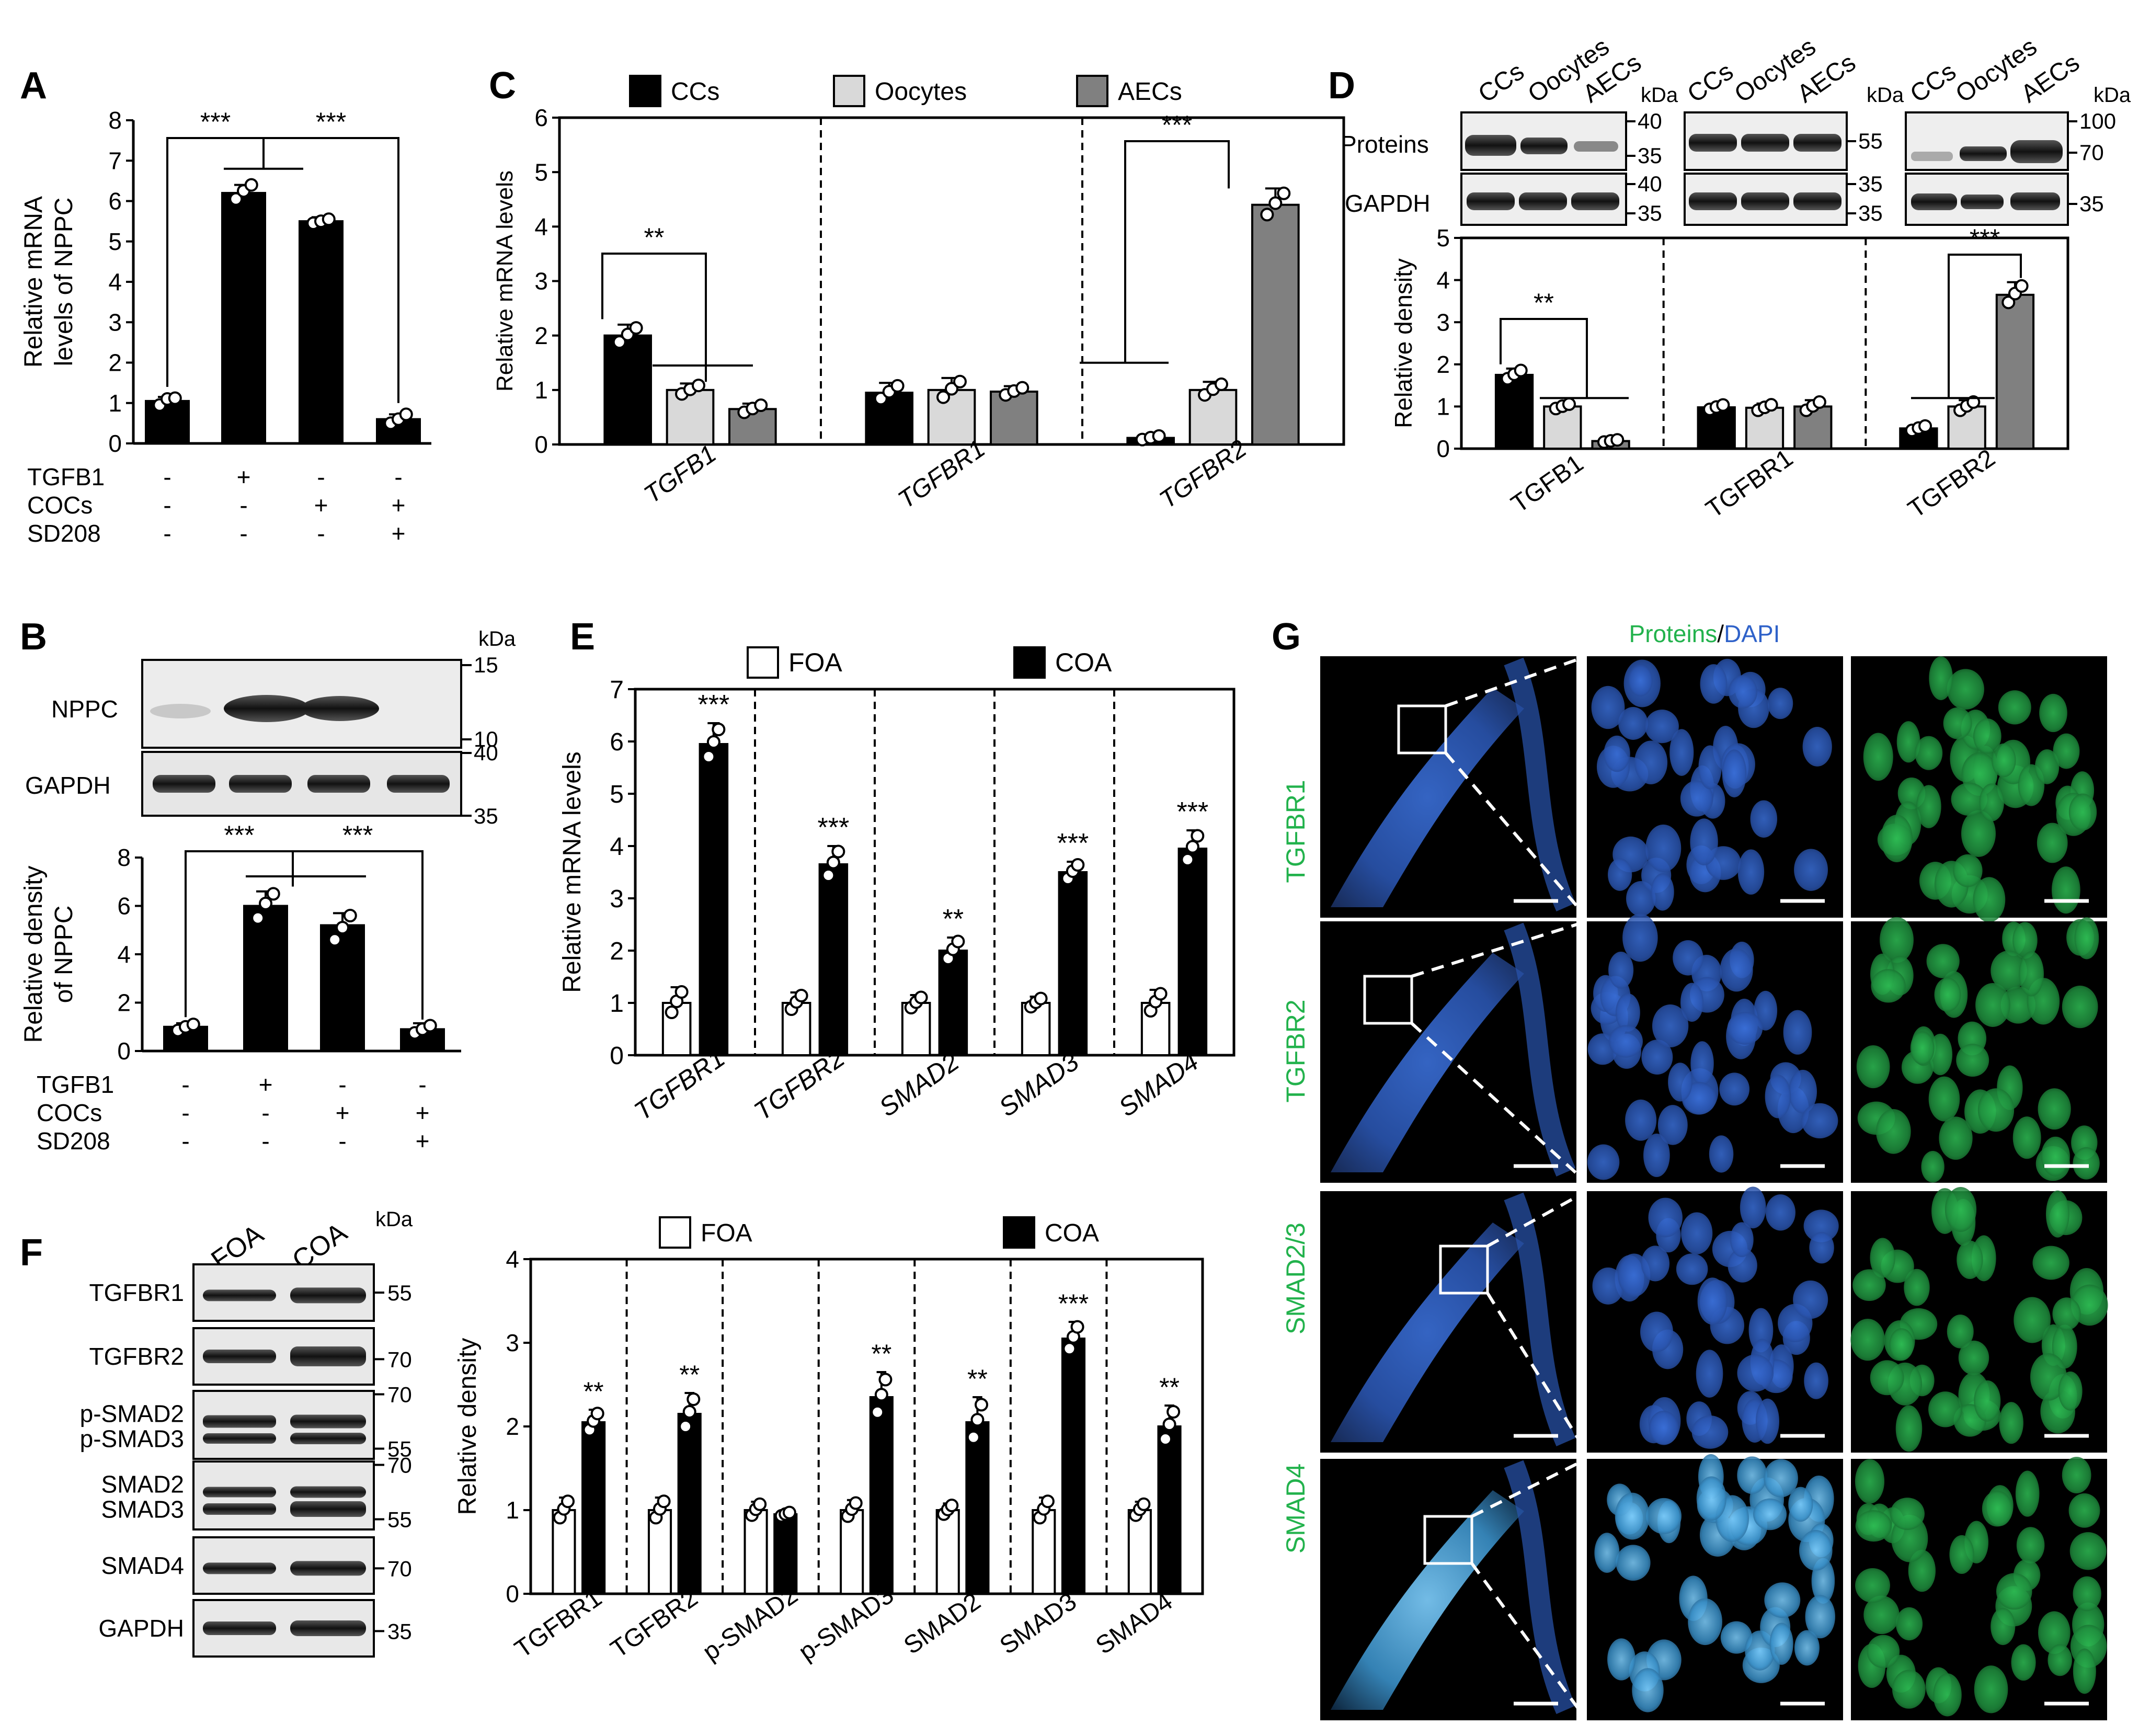 The width and height of the screenshot is (2139, 1736). What do you see at coordinates (394, 1220) in the screenshot?
I see `blot-unit: kDa` at bounding box center [394, 1220].